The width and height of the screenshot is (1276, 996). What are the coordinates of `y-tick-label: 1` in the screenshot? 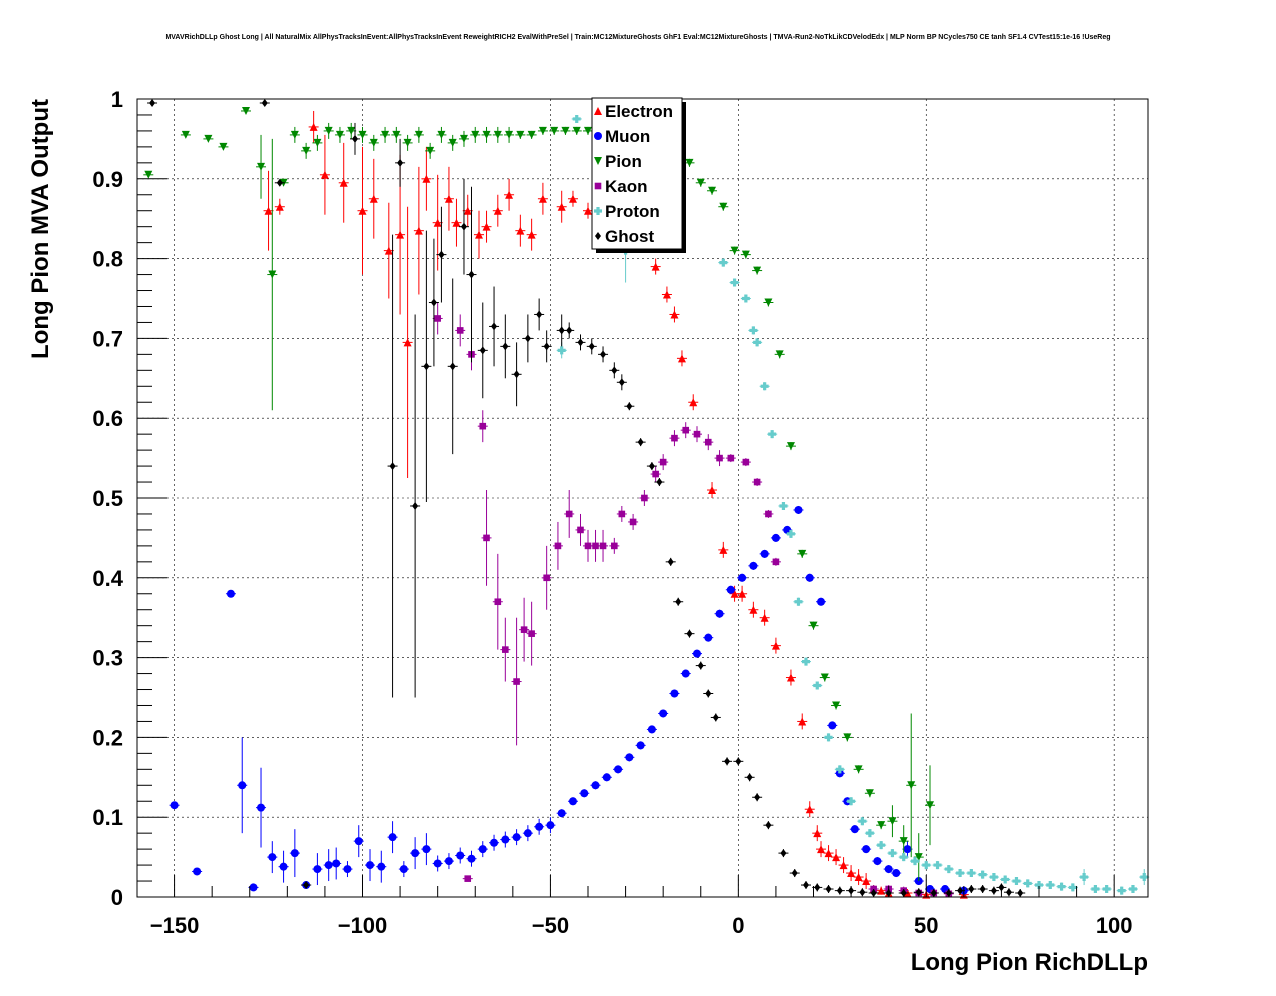 It's located at (117, 99).